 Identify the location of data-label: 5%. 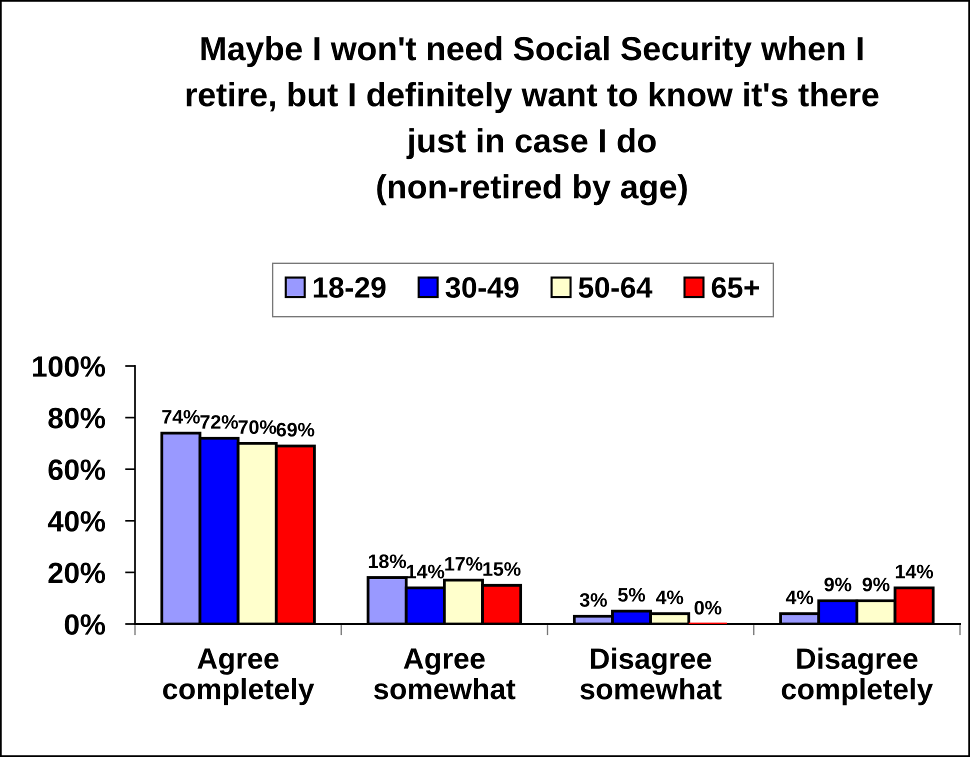
(632, 595).